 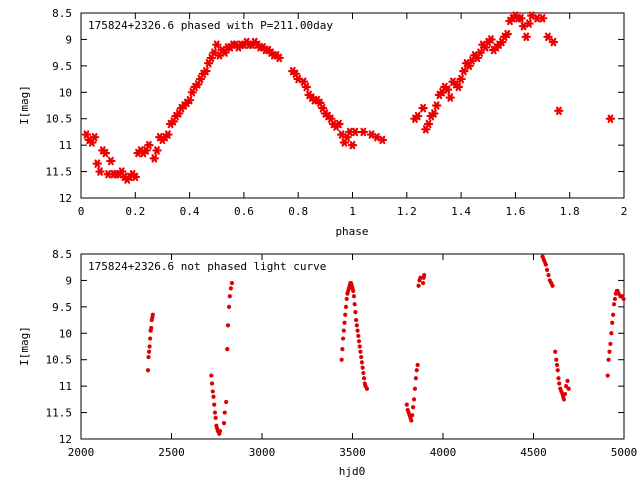 I want to click on x-tick-label: 1.4, so click(x=461, y=211).